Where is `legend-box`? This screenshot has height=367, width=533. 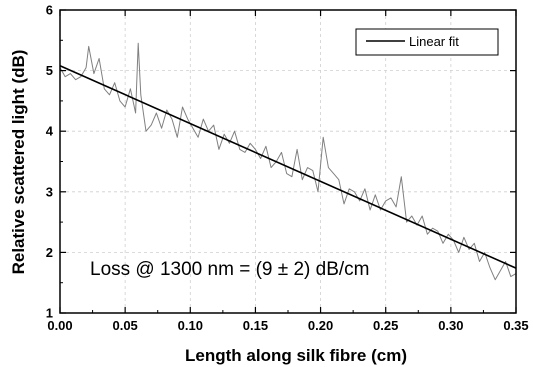 legend-box is located at coordinates (427, 42).